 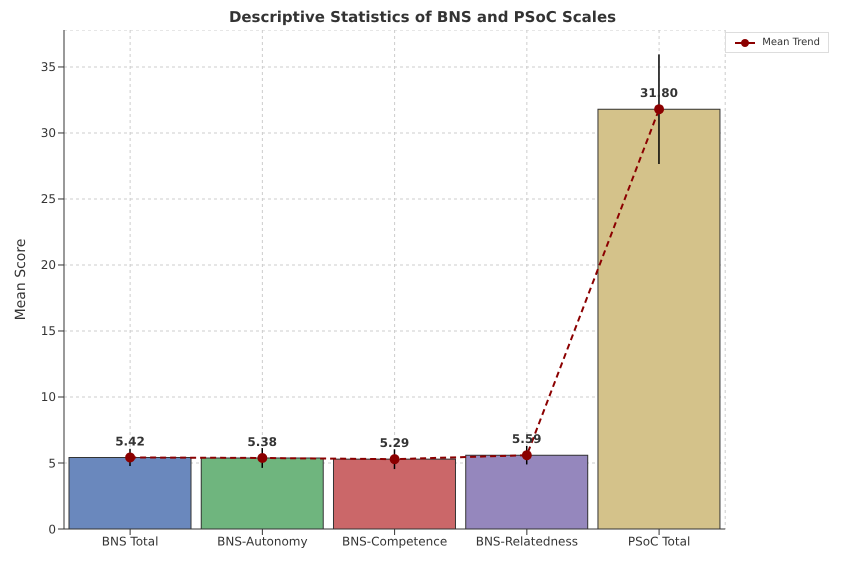 What do you see at coordinates (130, 541) in the screenshot?
I see `x-tick-label: BNS Total` at bounding box center [130, 541].